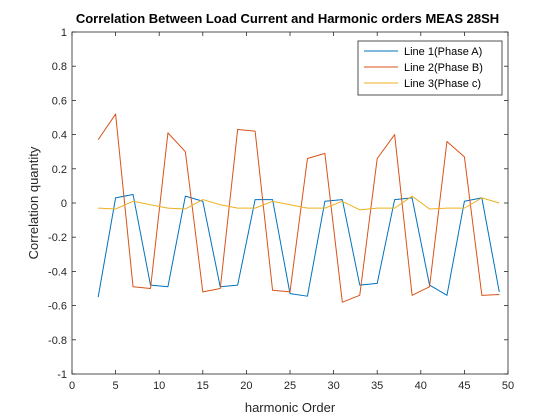 This screenshot has height=420, width=560. I want to click on x-tick-label: 50, so click(508, 386).